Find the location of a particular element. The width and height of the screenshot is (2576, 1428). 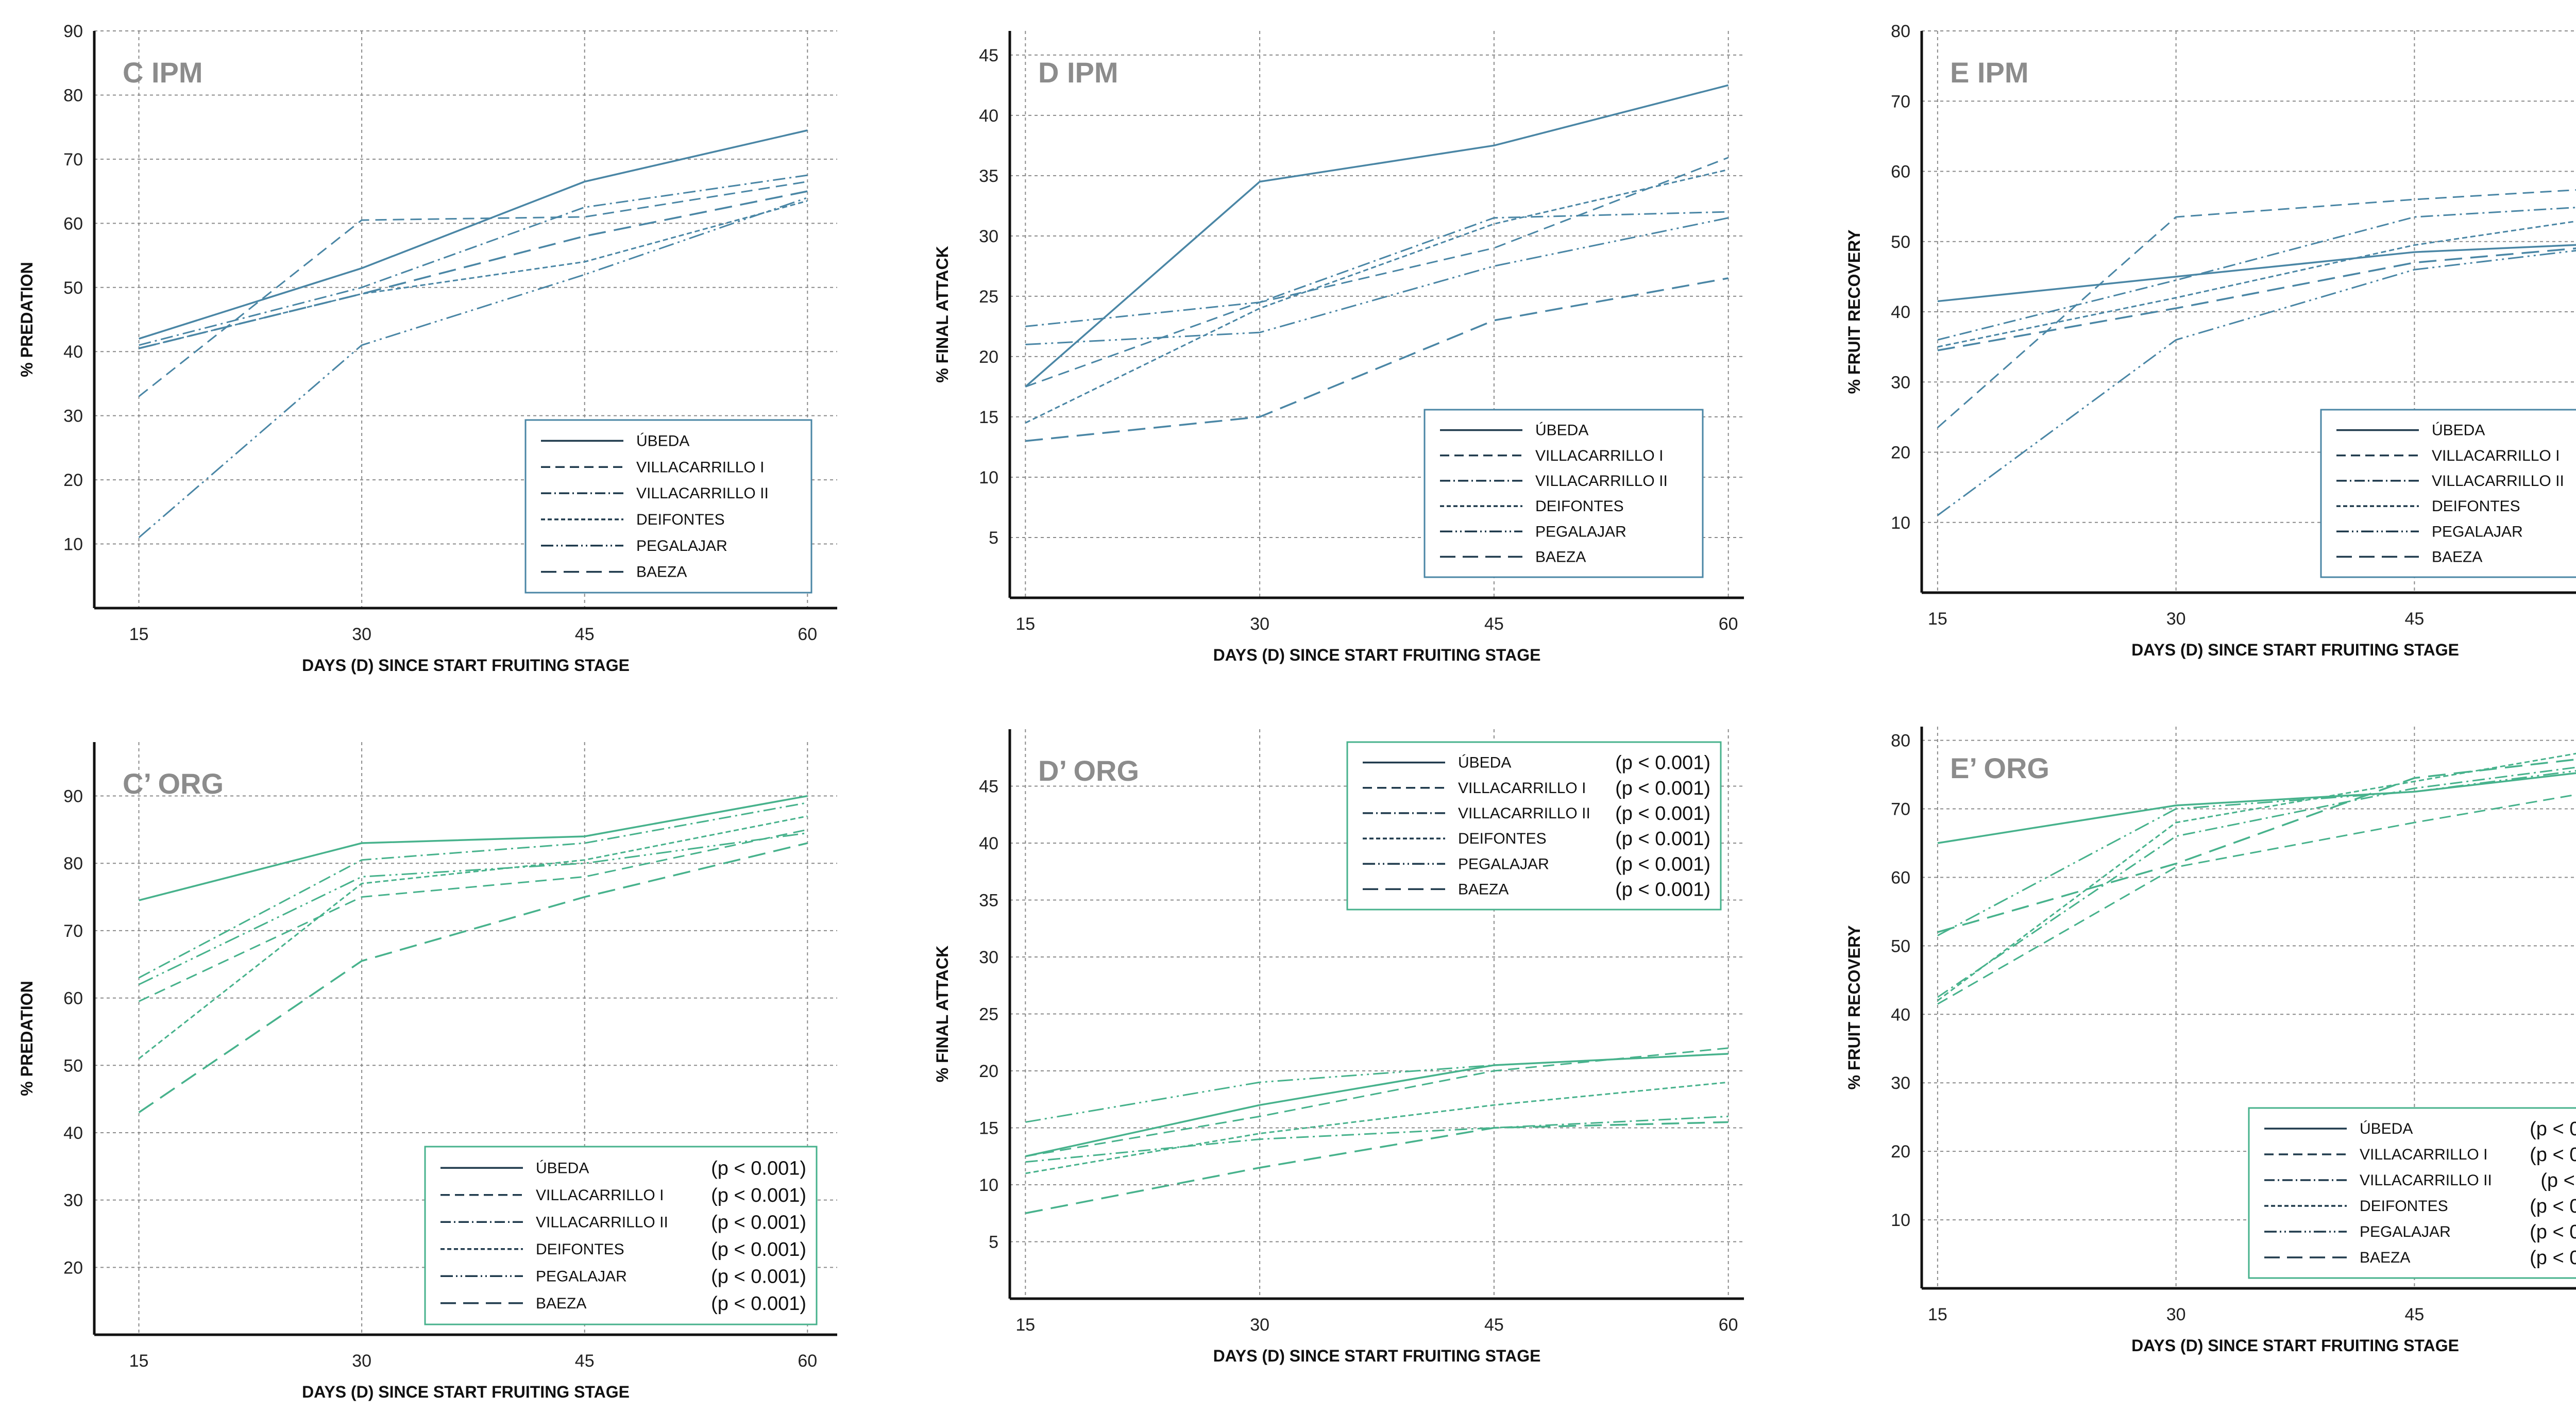

x-tick-label: 60 is located at coordinates (807, 1361).